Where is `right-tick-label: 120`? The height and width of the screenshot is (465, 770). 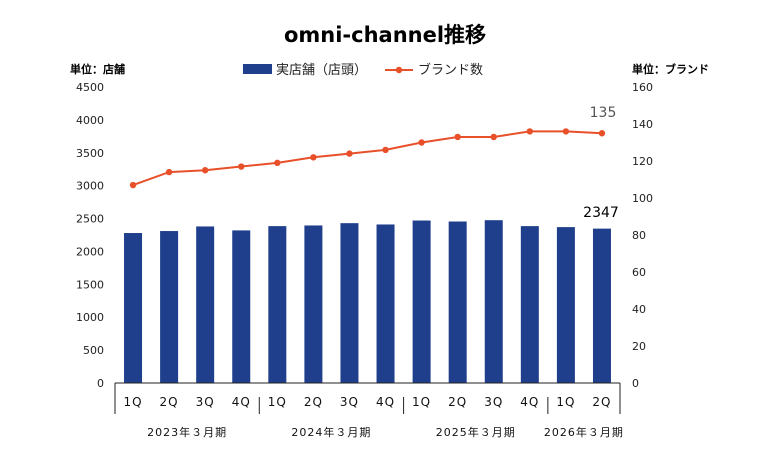 right-tick-label: 120 is located at coordinates (642, 161).